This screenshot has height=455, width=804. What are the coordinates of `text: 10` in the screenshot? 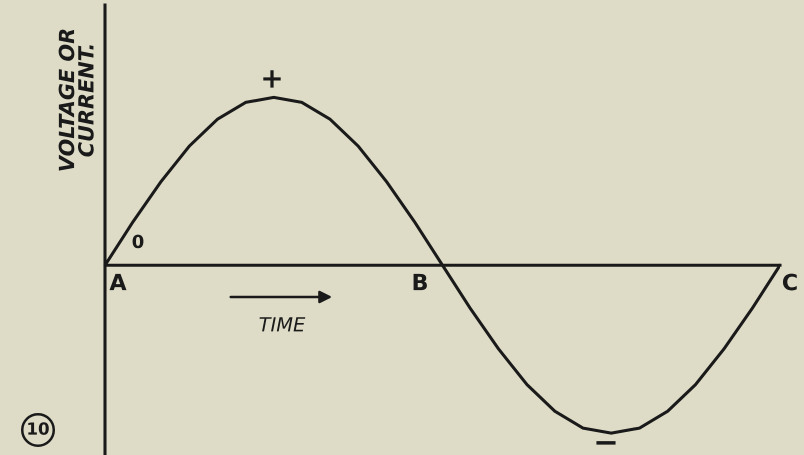 It's located at (38, 428).